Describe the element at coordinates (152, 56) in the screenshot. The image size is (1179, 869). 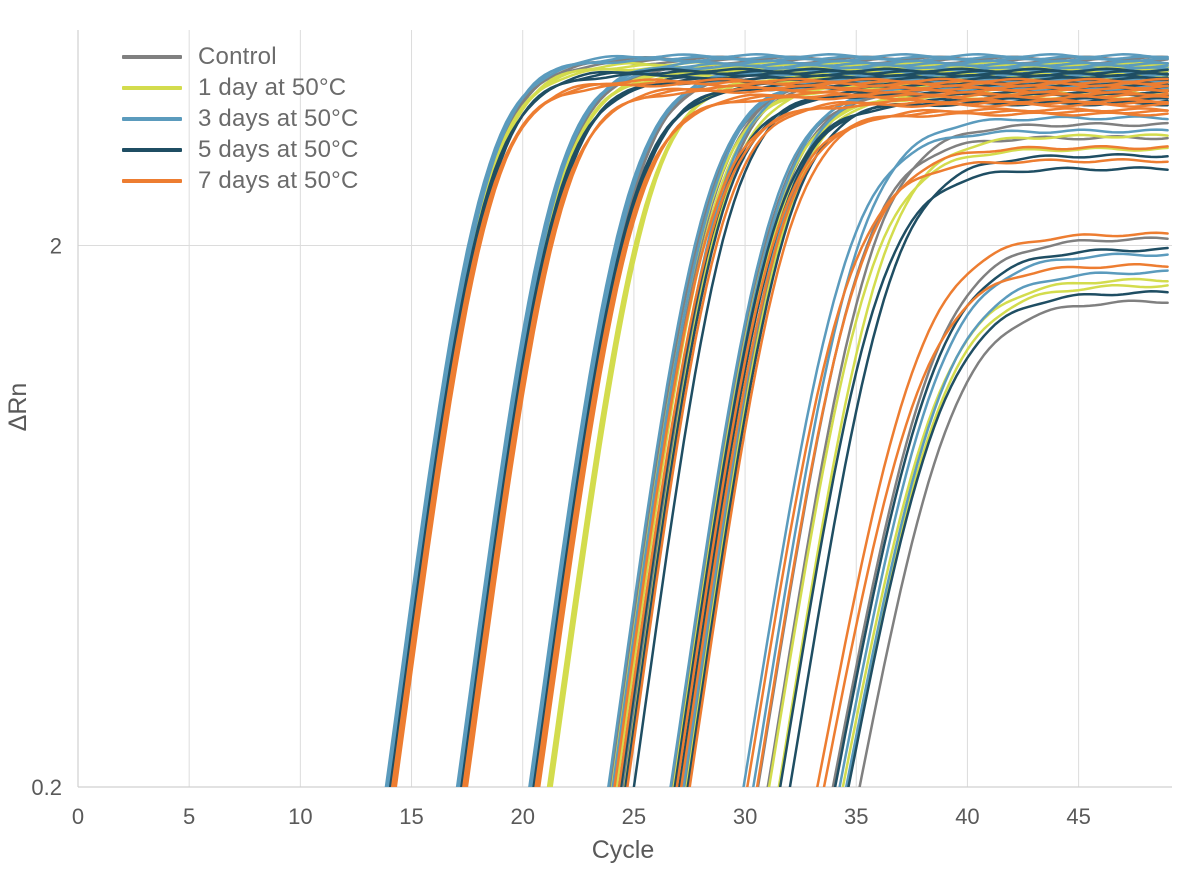
I see `legend-swatch-control` at that location.